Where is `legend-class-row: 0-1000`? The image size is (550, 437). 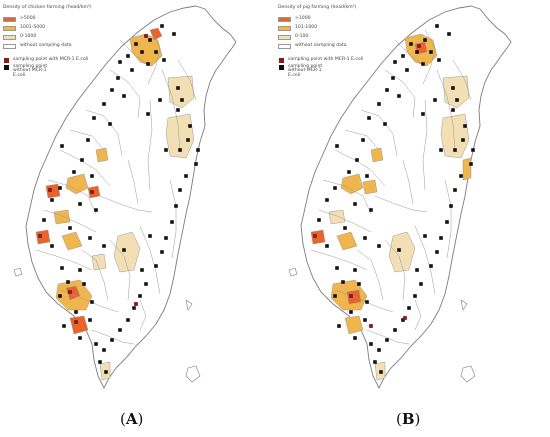
legend-class-row: 0-1000 is located at coordinates (47, 38).